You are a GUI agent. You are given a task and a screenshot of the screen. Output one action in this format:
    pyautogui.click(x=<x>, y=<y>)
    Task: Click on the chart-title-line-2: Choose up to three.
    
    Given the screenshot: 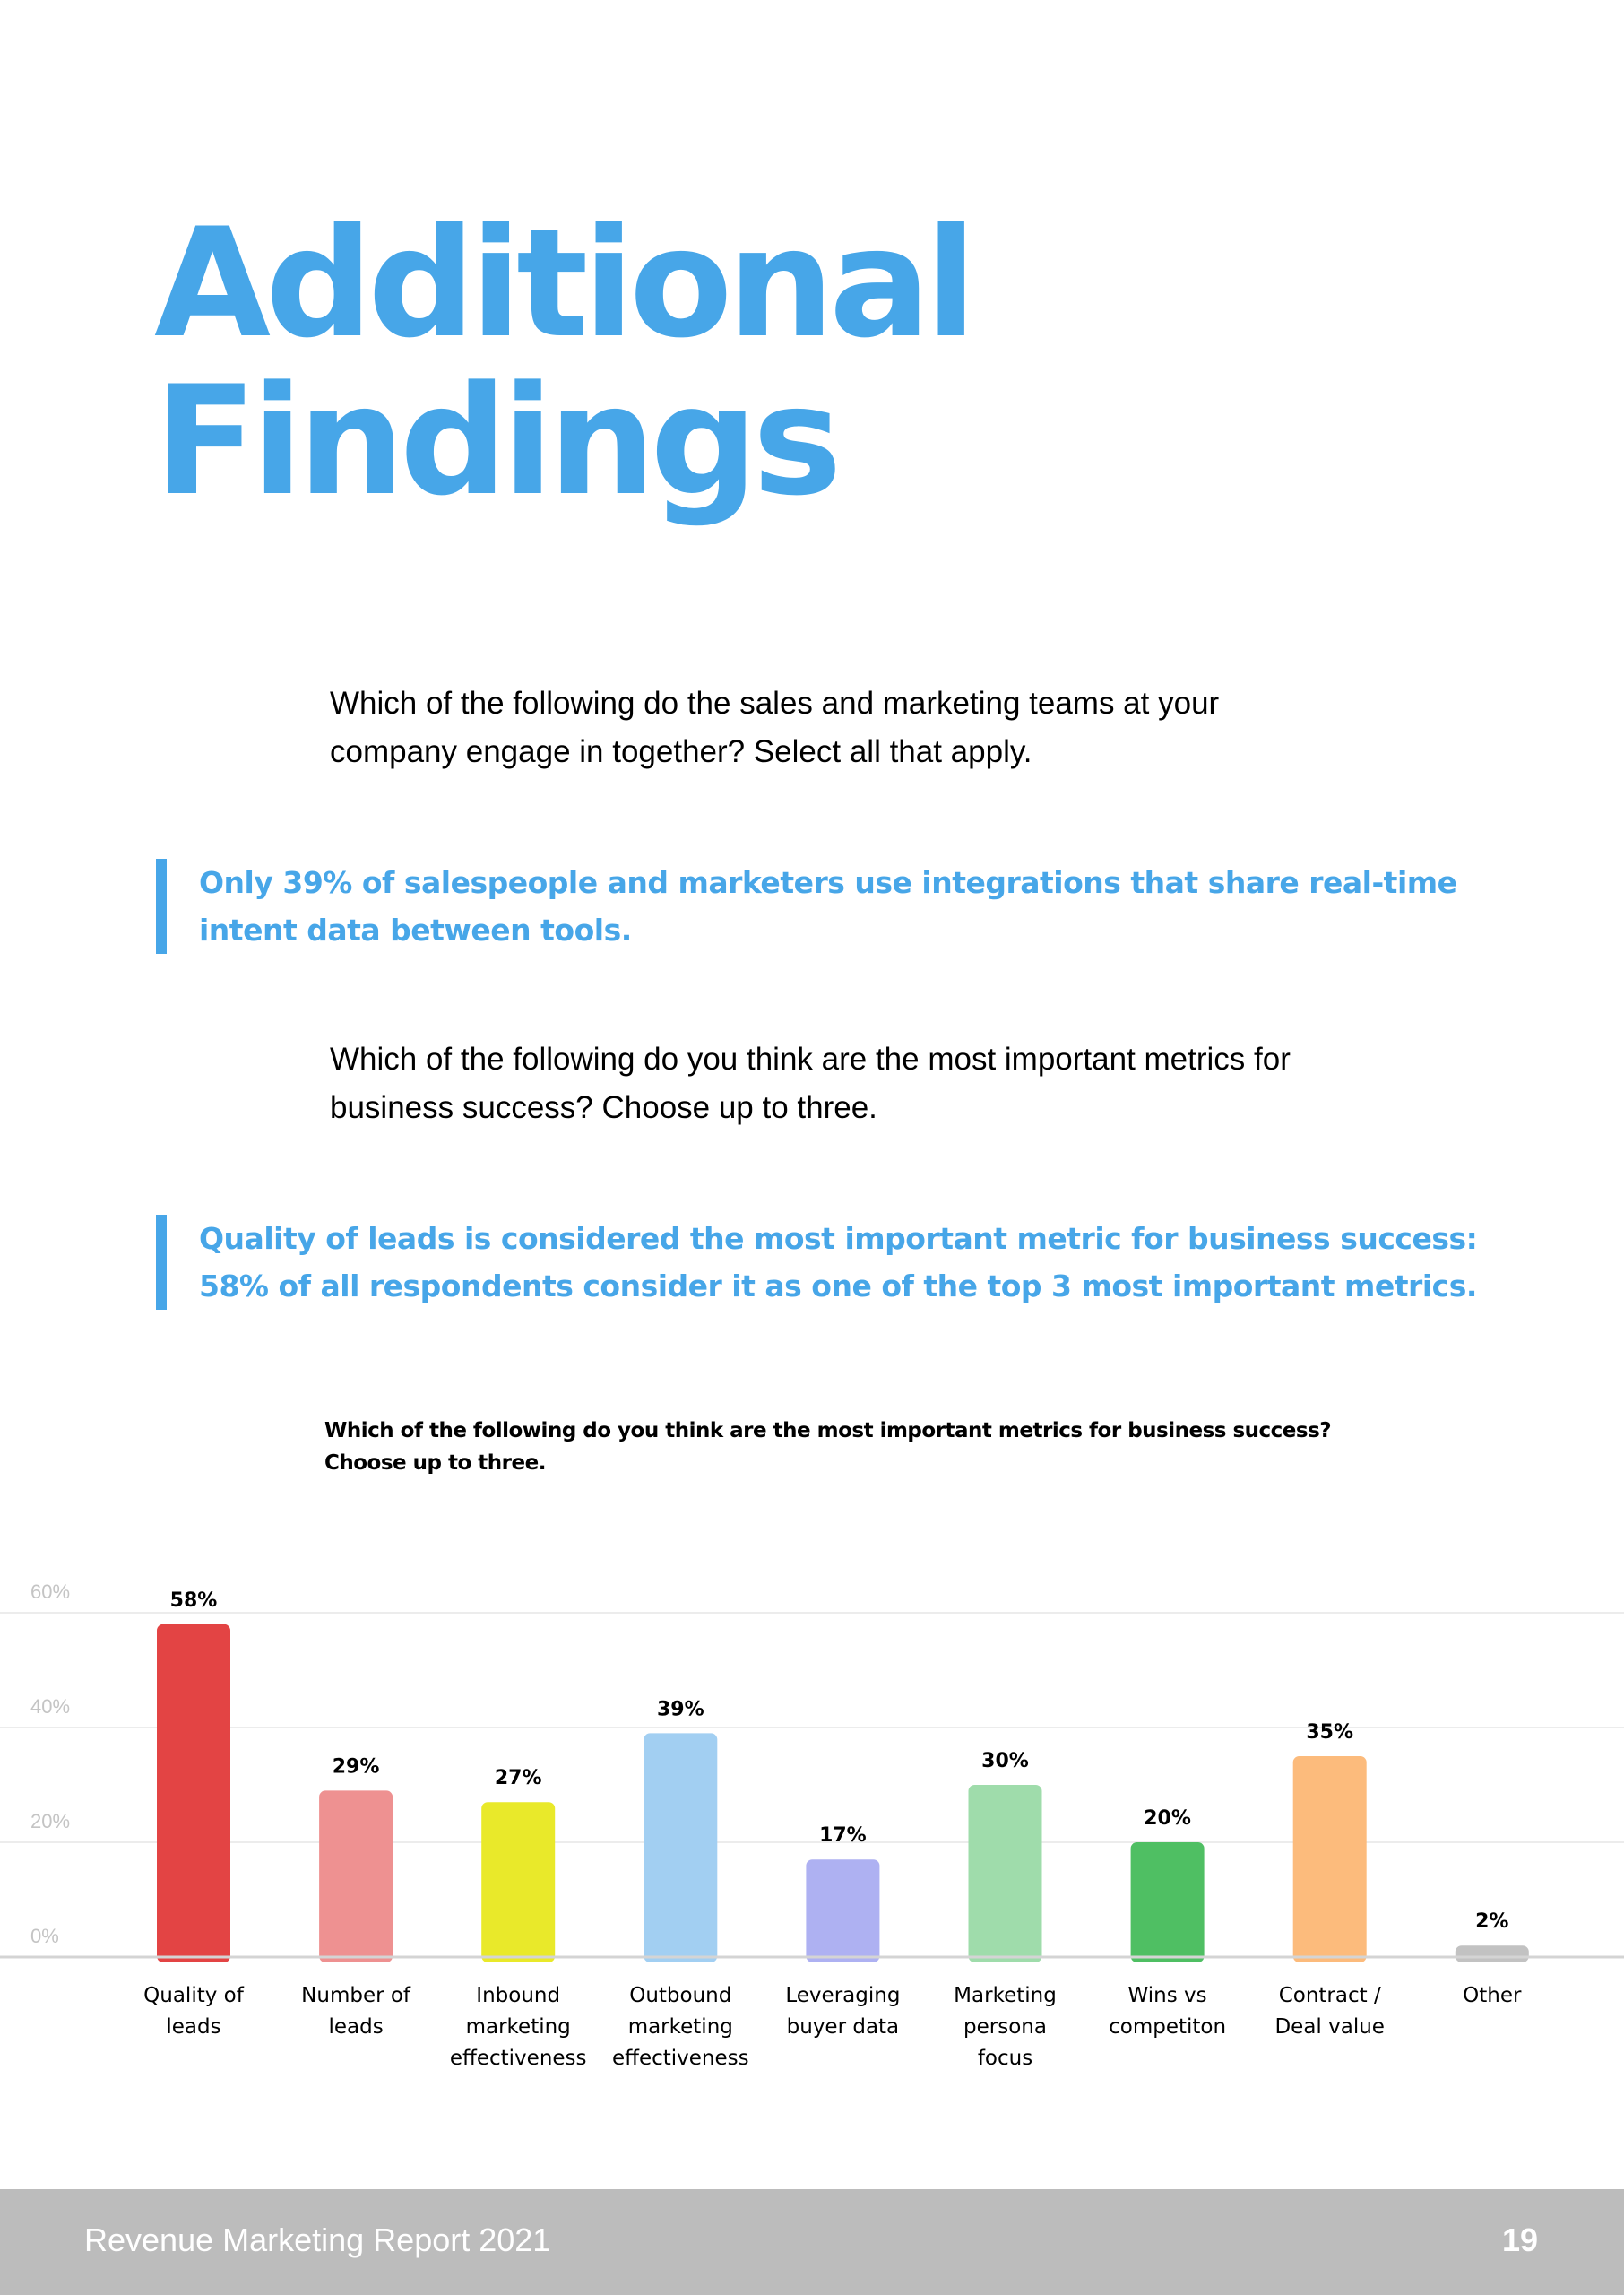 What is the action you would take?
    pyautogui.click(x=435, y=1463)
    